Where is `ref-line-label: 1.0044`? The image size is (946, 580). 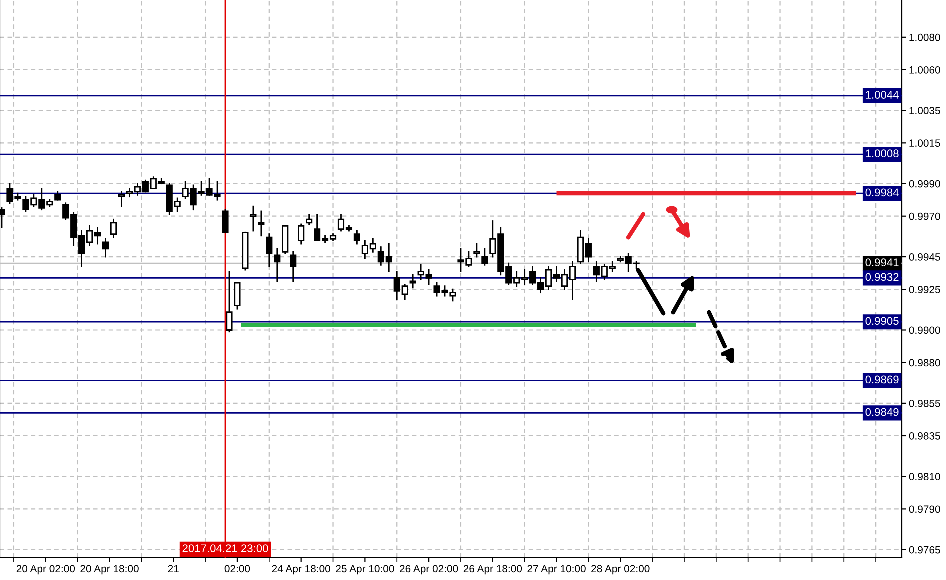
ref-line-label: 1.0044 is located at coordinates (882, 95).